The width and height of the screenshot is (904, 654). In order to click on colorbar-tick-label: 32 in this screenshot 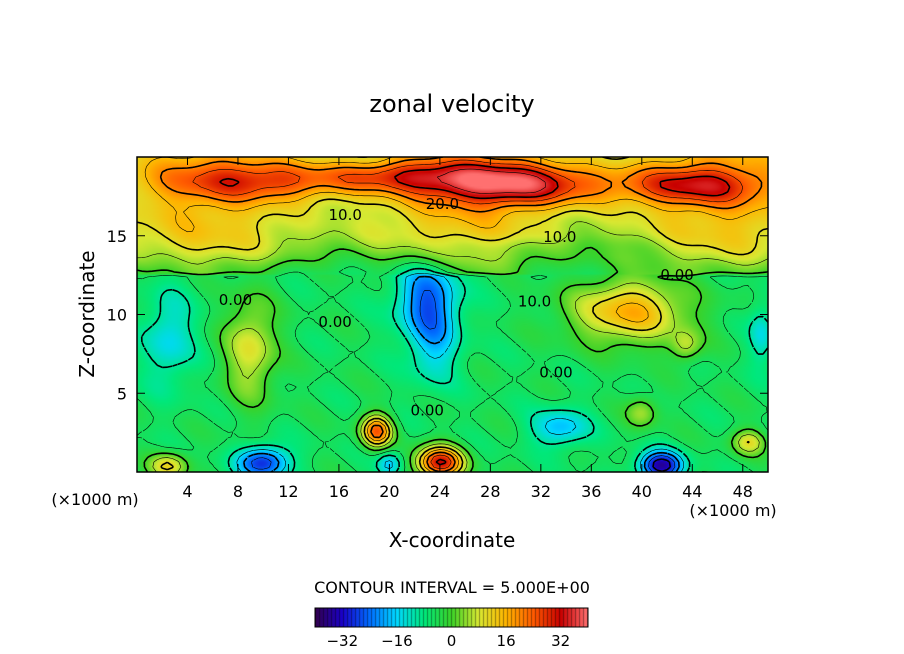, I will do `click(560, 641)`.